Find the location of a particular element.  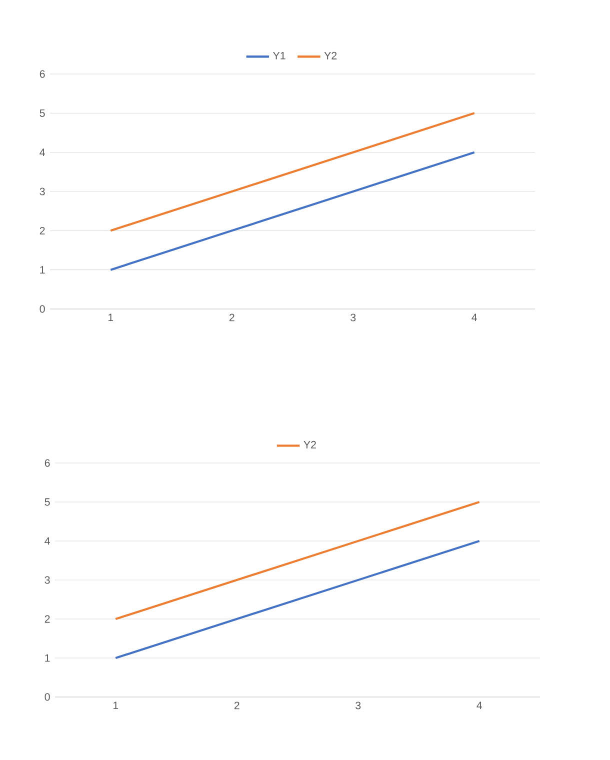

legend-label: Y1 is located at coordinates (279, 56).